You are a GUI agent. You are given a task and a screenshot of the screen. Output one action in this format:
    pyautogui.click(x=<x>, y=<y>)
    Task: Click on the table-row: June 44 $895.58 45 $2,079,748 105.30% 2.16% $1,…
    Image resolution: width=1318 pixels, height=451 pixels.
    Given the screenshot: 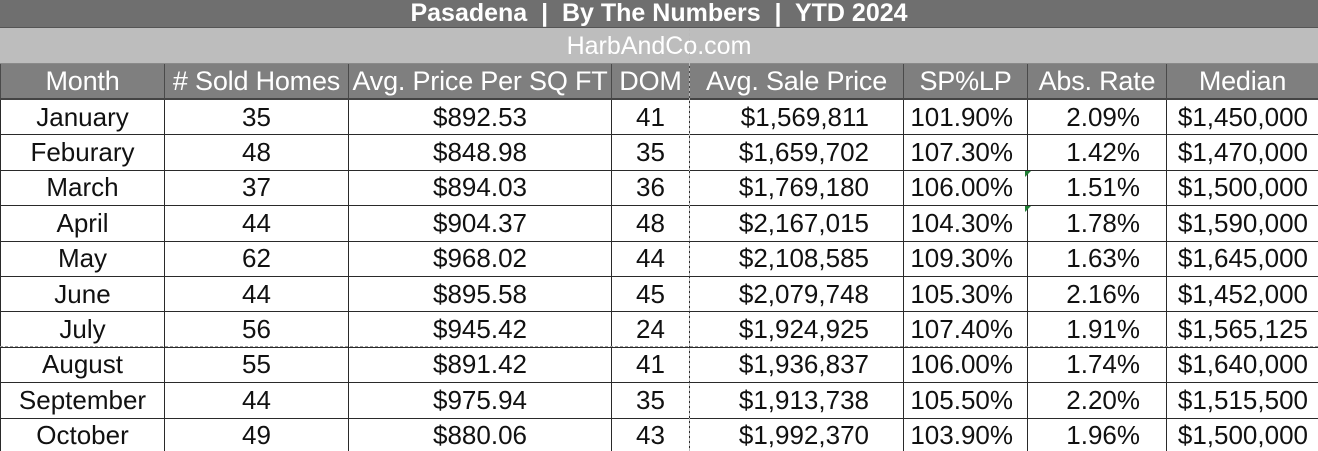 What is the action you would take?
    pyautogui.click(x=659, y=294)
    